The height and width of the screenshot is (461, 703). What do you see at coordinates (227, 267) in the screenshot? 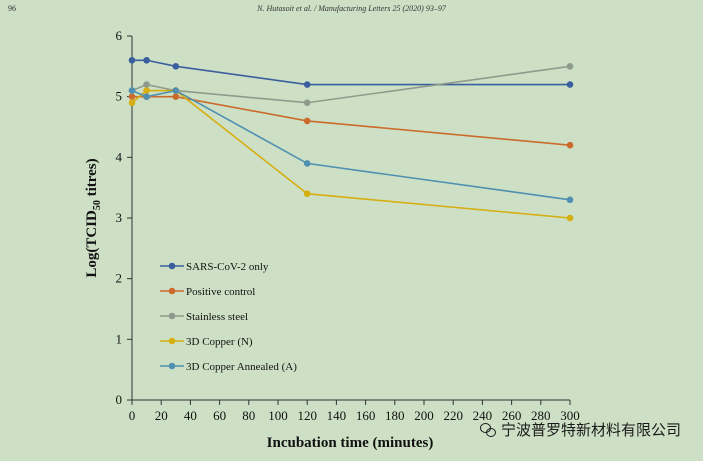
I see `legend-label: SARS-CoV-2 only` at bounding box center [227, 267].